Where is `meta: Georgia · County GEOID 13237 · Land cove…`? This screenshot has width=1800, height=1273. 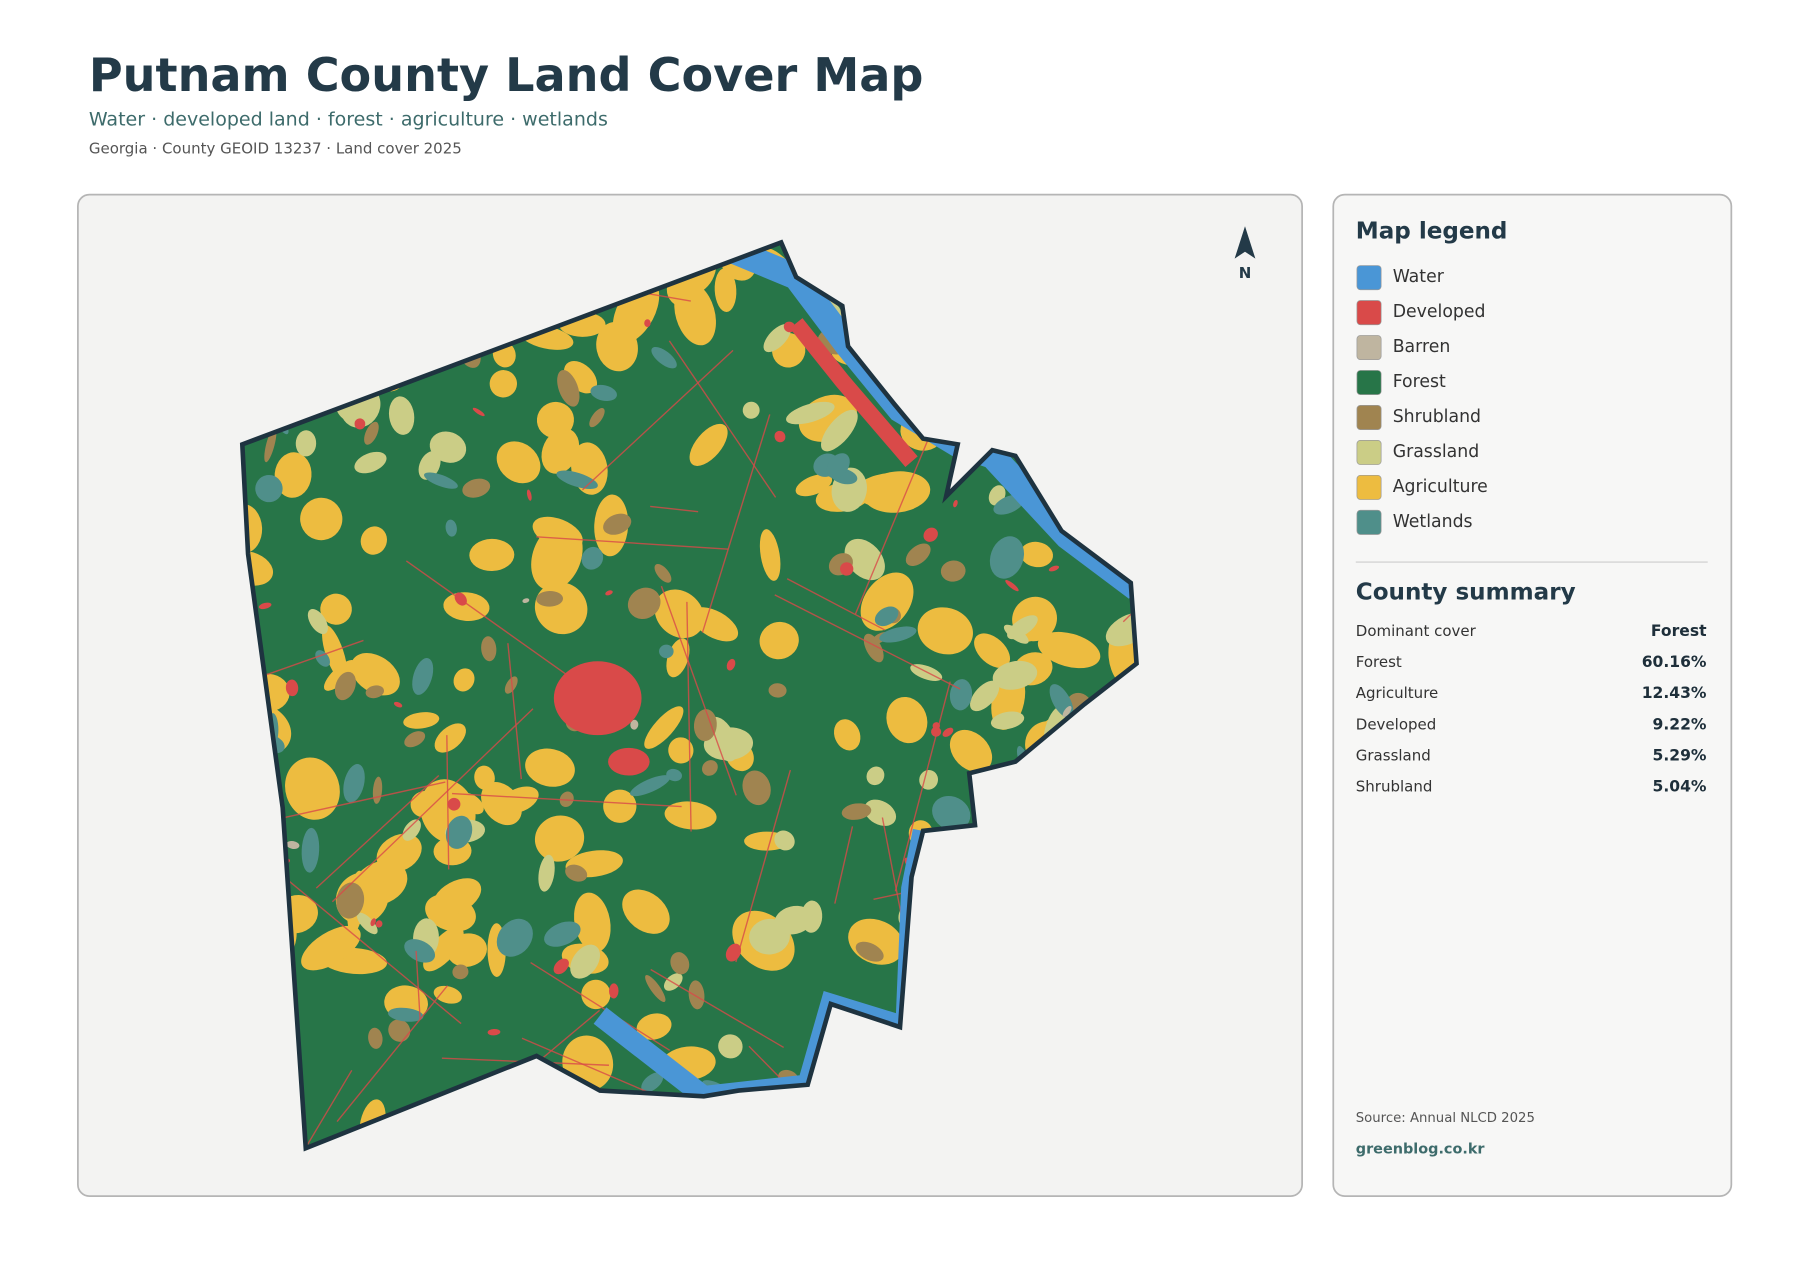 meta: Georgia · County GEOID 13237 · Land cove… is located at coordinates (275, 149).